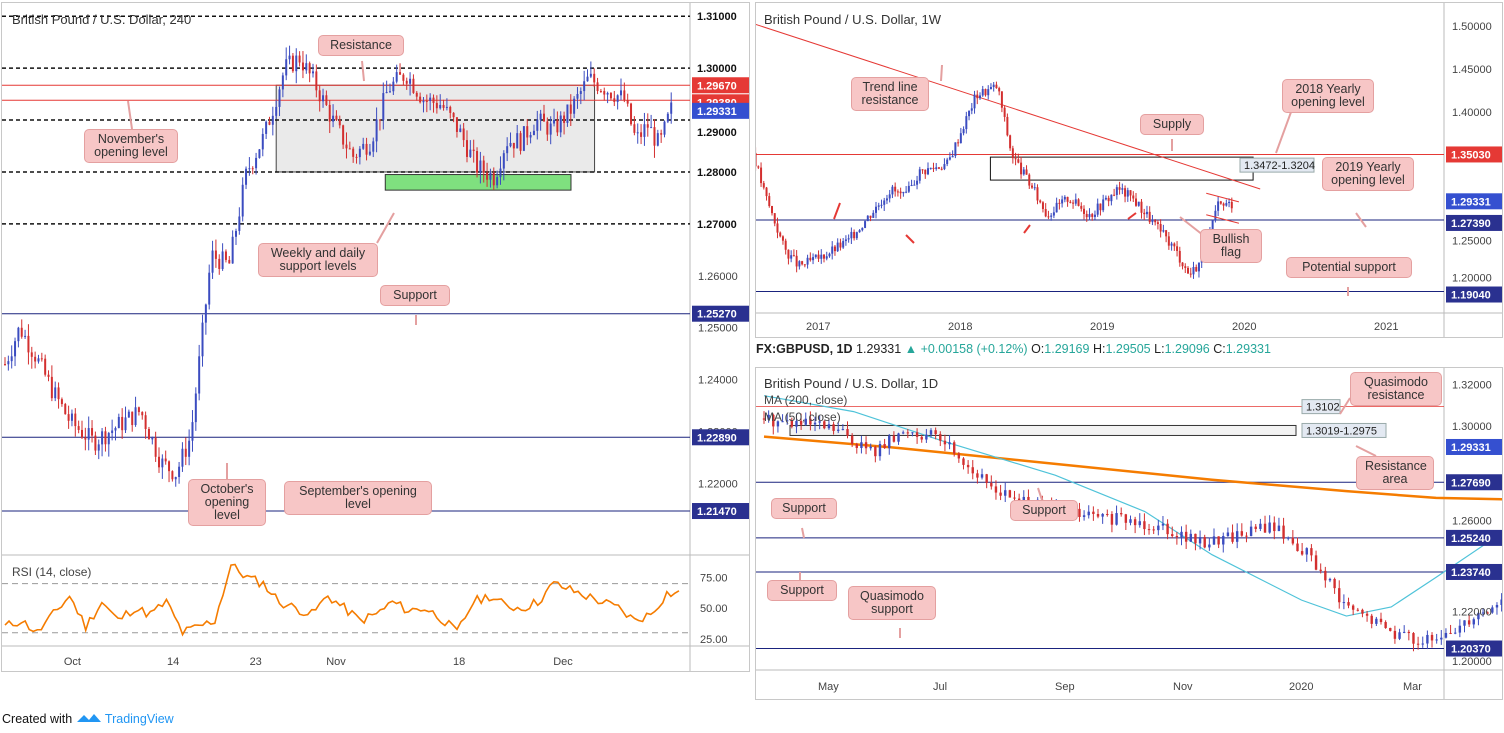 The height and width of the screenshot is (733, 1504). Describe the element at coordinates (1471, 296) in the screenshot. I see `price-tag: 1.19040` at that location.